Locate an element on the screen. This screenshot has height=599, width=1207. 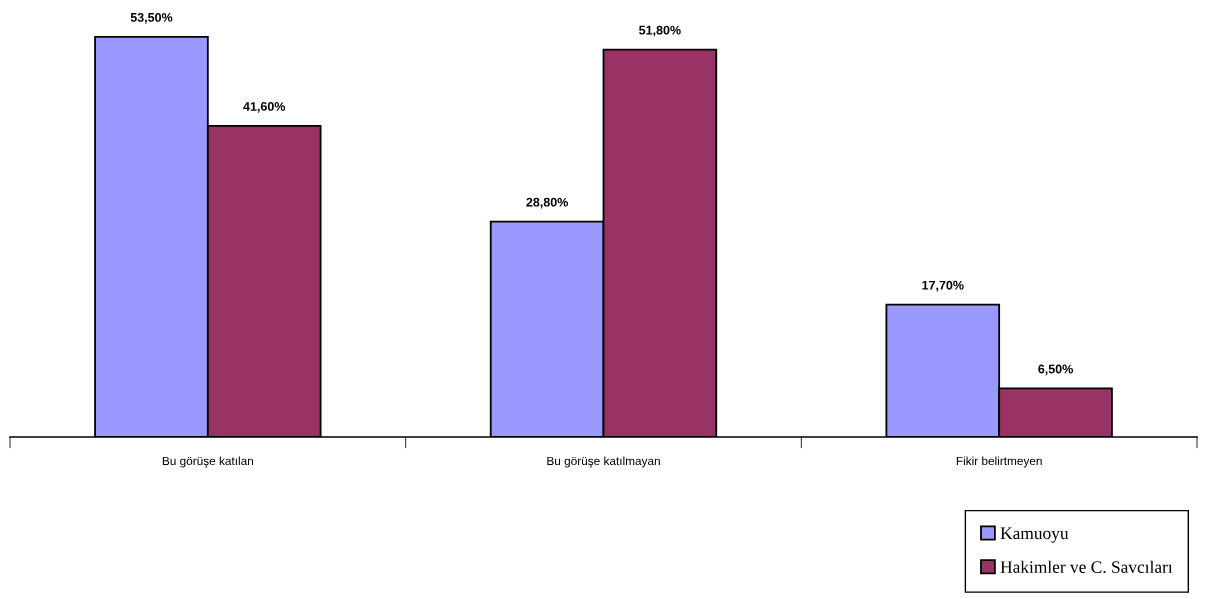
data-label: 41,60% is located at coordinates (264, 107).